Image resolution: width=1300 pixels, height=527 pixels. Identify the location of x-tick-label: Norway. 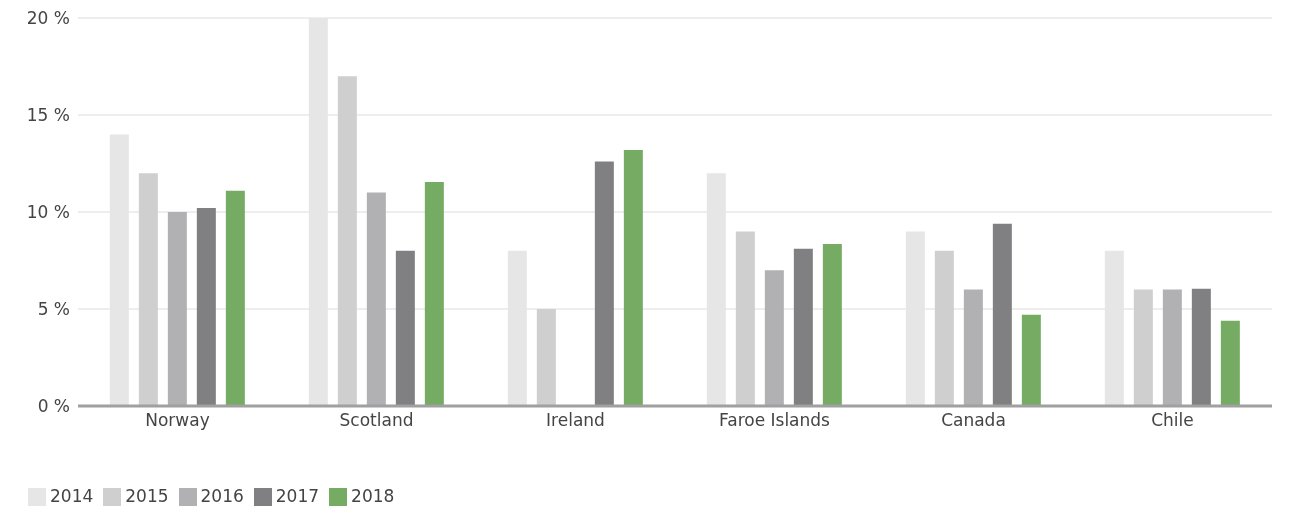
(177, 420).